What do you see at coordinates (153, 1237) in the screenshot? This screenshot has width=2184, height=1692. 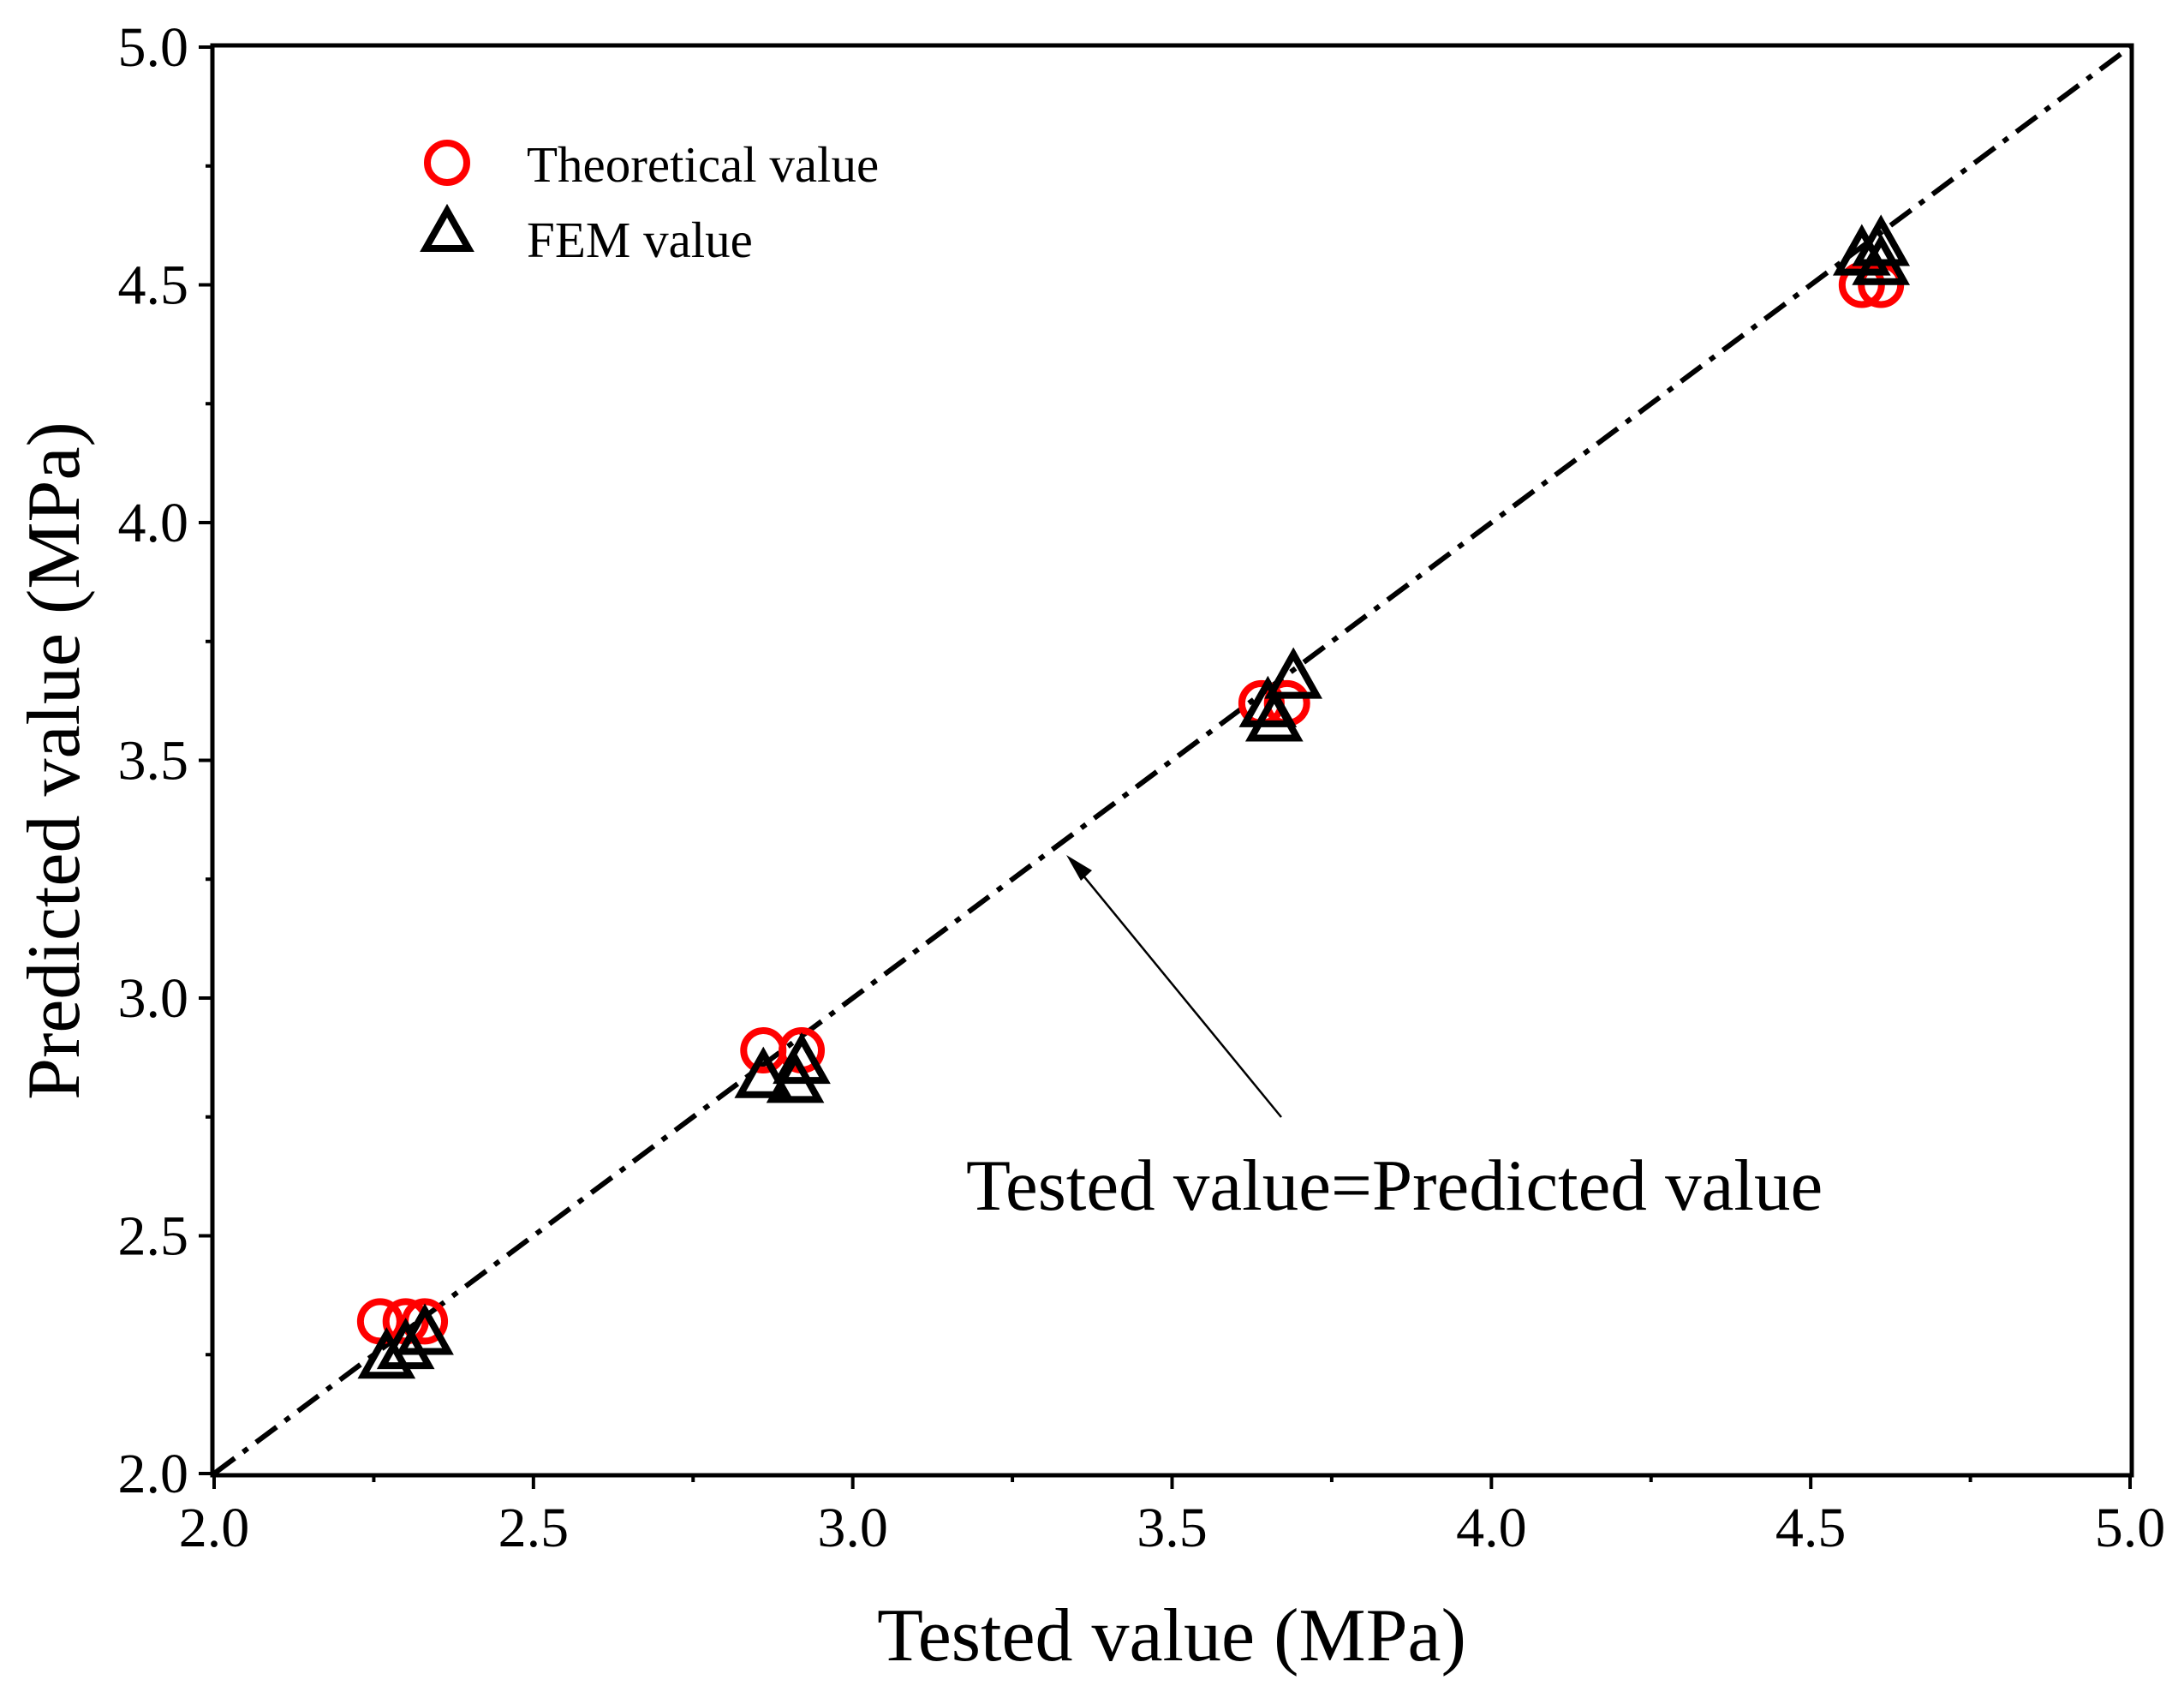 I see `y-tick-label: 2.5` at bounding box center [153, 1237].